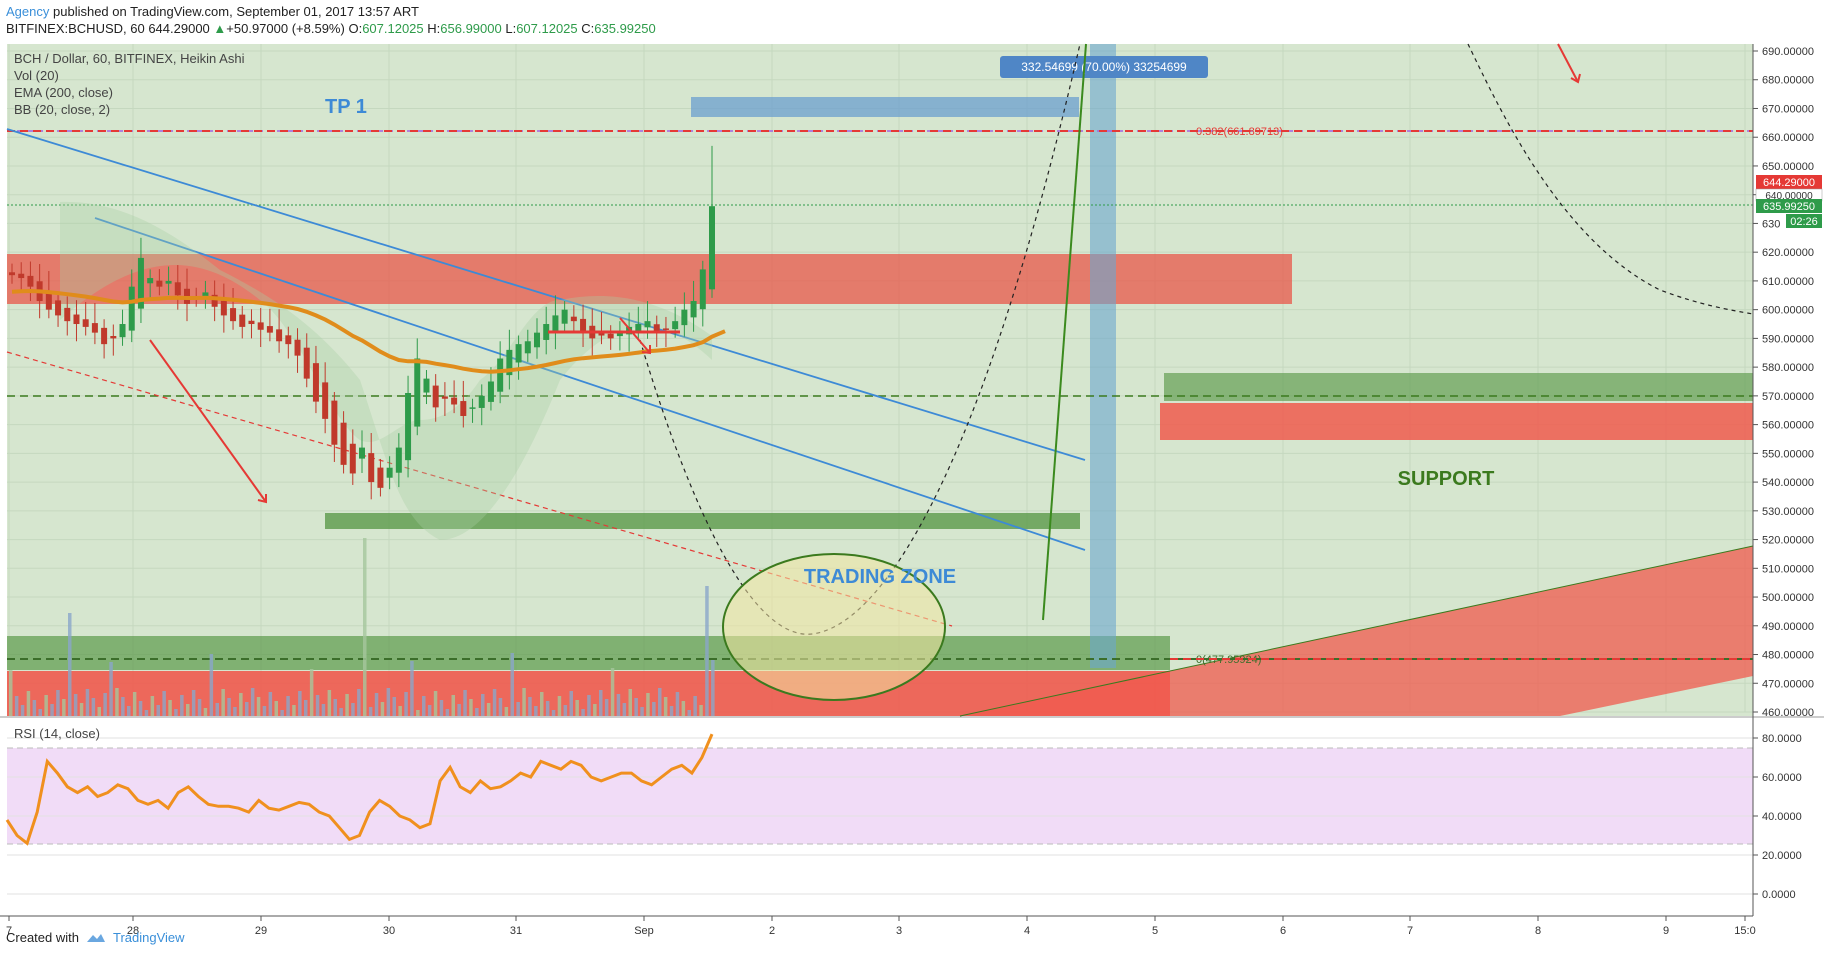 Image resolution: width=1824 pixels, height=956 pixels. I want to click on rsi-line, so click(359, 789).